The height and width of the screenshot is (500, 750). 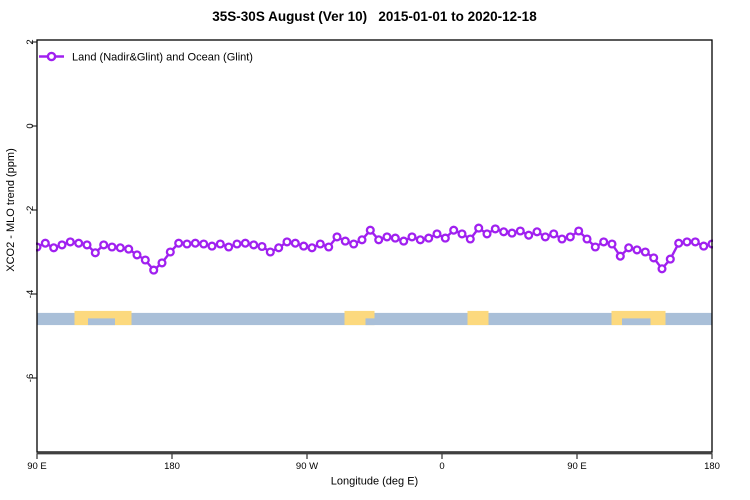 I want to click on legend-label: Land (Nadir&Glint) and Ocean (Glint), so click(x=162, y=58).